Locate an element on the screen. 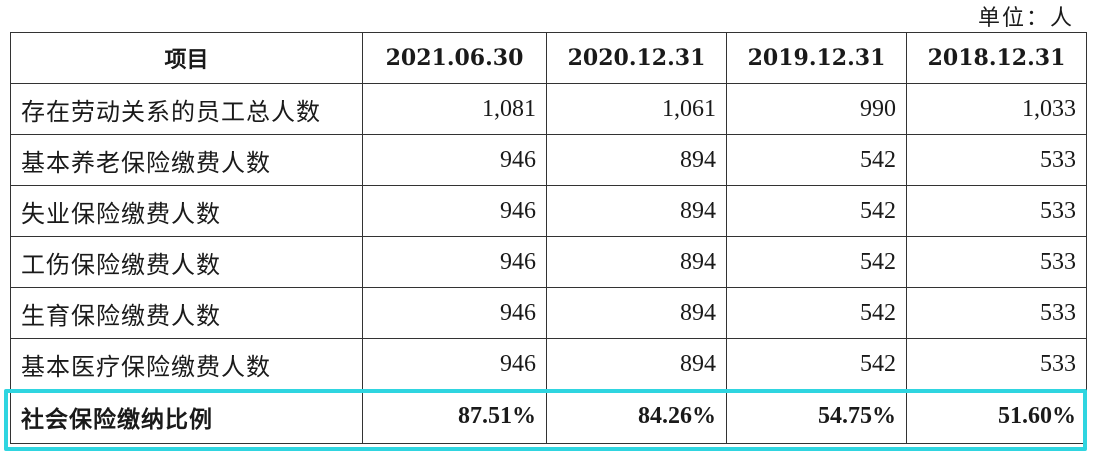 The width and height of the screenshot is (1096, 464). summary-row-label: 社会保险缴纳比例 is located at coordinates (186, 416).